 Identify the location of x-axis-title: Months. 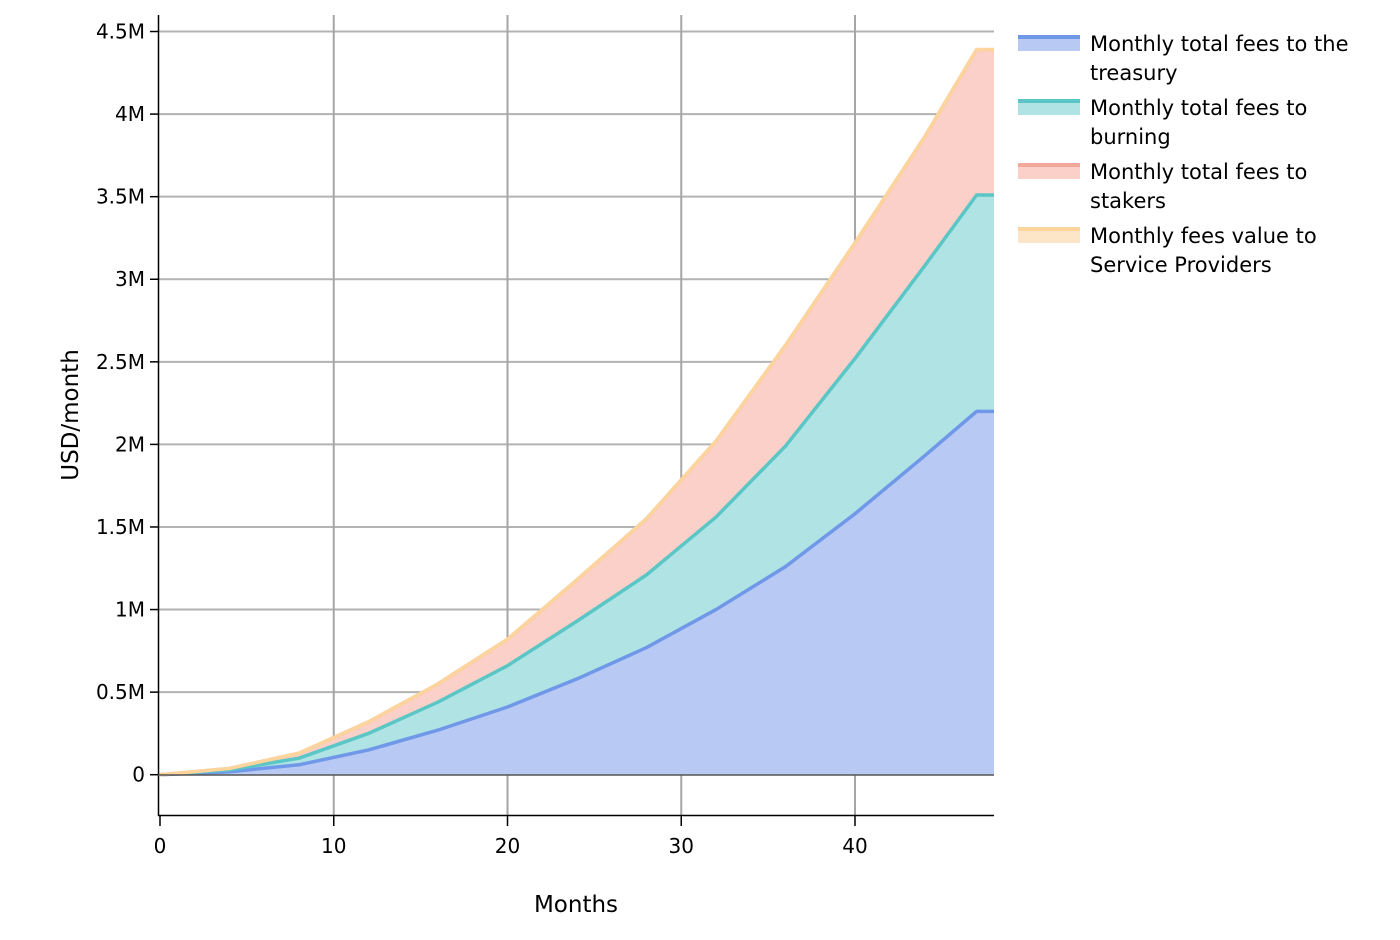
(576, 905).